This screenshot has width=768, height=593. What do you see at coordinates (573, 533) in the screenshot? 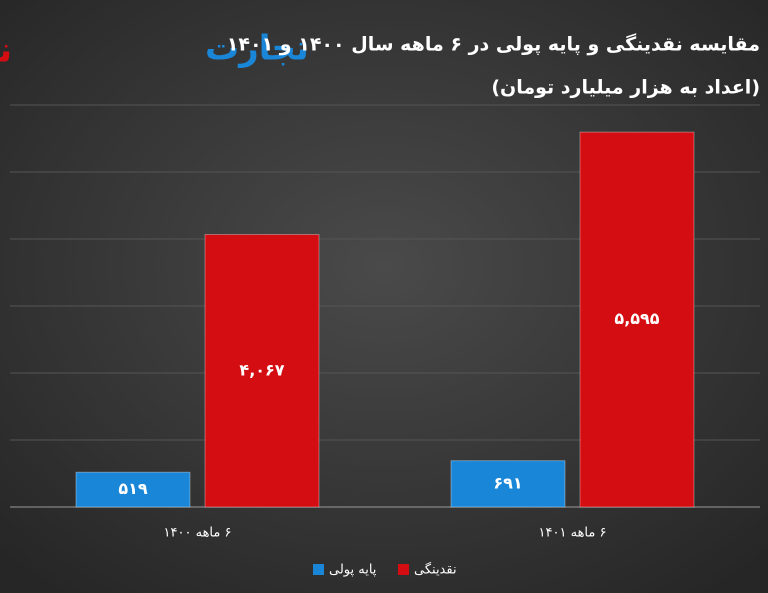
I see `x-tick-label: ۶ ماهه ۱۴۰۱` at bounding box center [573, 533].